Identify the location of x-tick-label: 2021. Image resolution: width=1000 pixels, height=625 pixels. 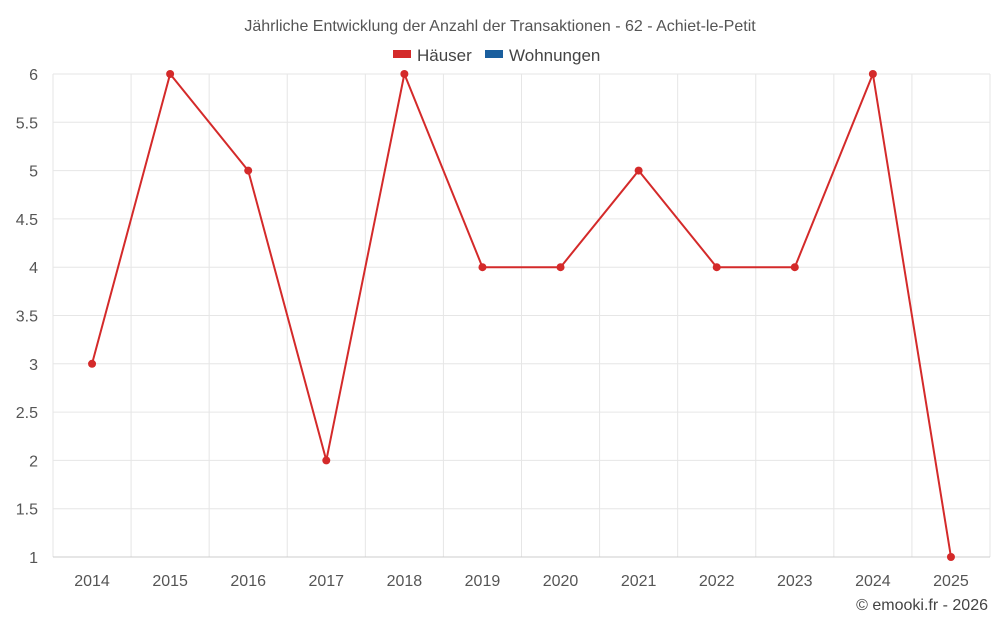
(639, 581).